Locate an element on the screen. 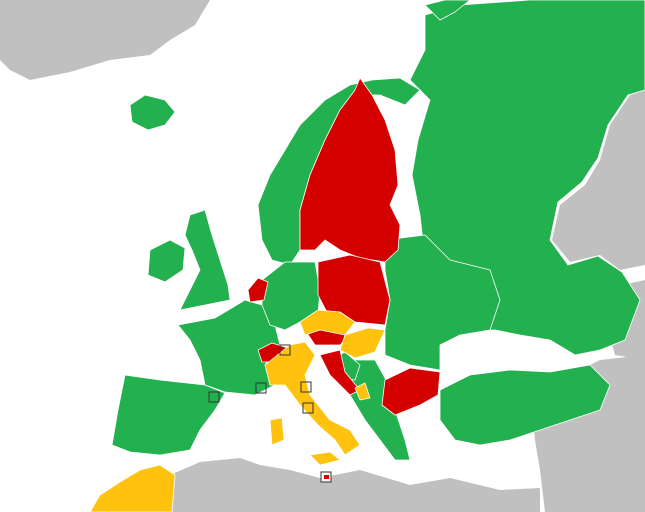 Image resolution: width=645 pixels, height=512 pixels. hungary is located at coordinates (362, 343).